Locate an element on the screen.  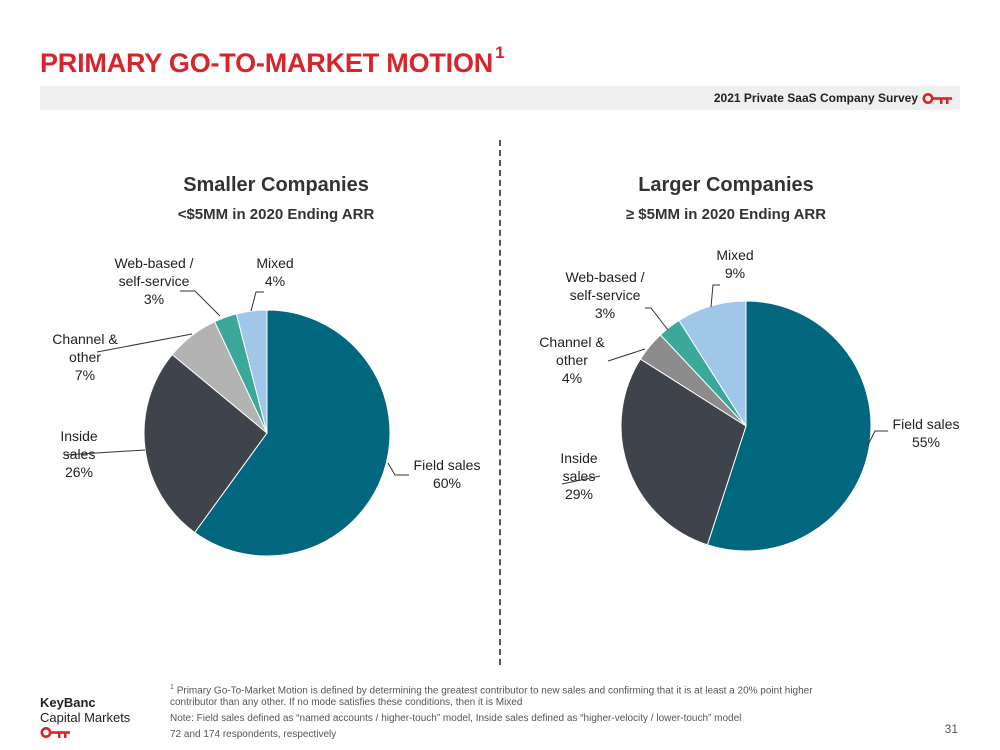
slice-label-0-1: Inside sales 26% is located at coordinates (79, 454).